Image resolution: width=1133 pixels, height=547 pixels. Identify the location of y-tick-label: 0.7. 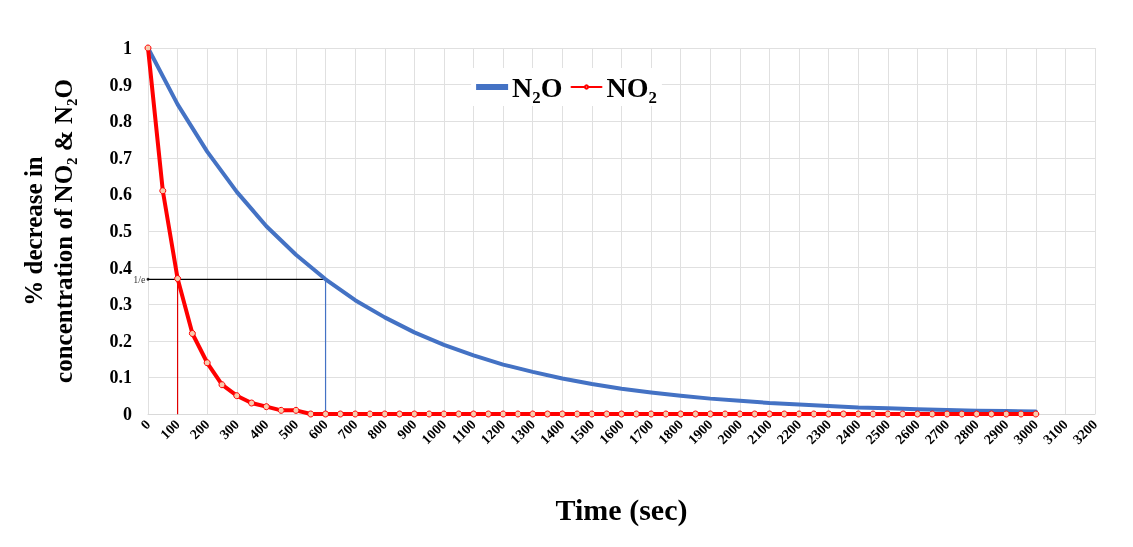
(120, 157).